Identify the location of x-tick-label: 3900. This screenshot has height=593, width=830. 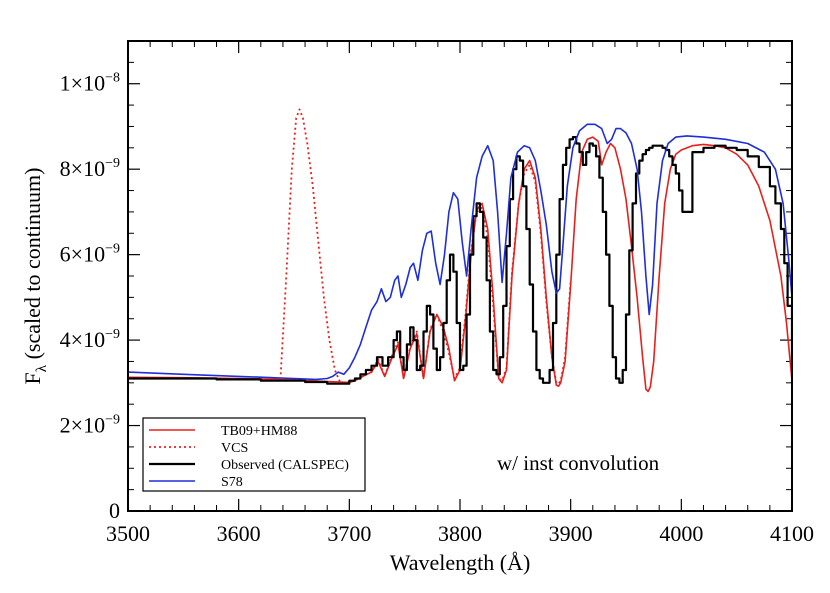
(571, 533).